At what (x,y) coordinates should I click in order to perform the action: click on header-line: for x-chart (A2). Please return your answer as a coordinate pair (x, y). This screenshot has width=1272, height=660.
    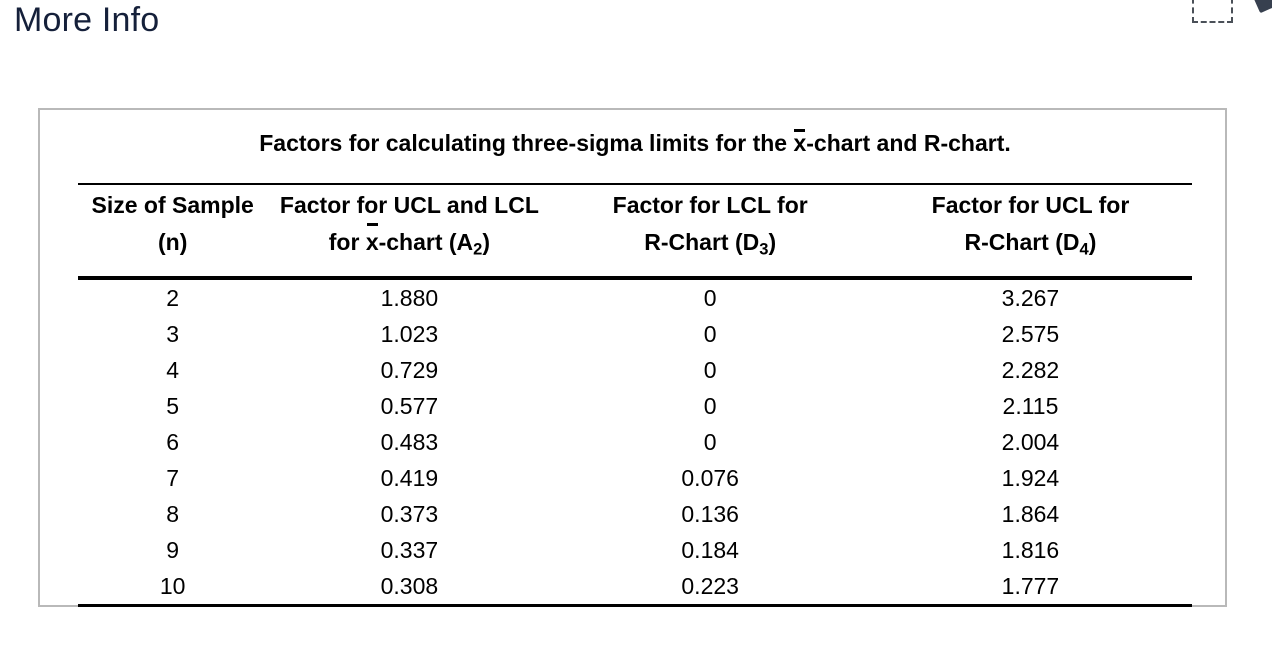
    Looking at the image, I should click on (409, 245).